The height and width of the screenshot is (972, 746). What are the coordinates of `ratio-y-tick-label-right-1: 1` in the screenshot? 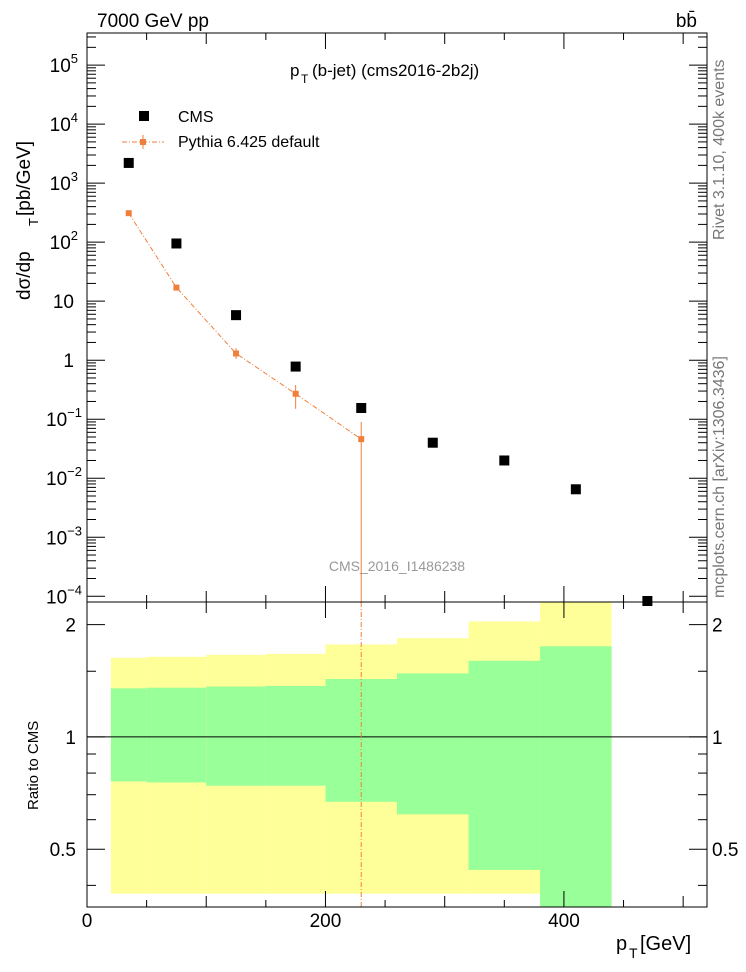 It's located at (717, 738).